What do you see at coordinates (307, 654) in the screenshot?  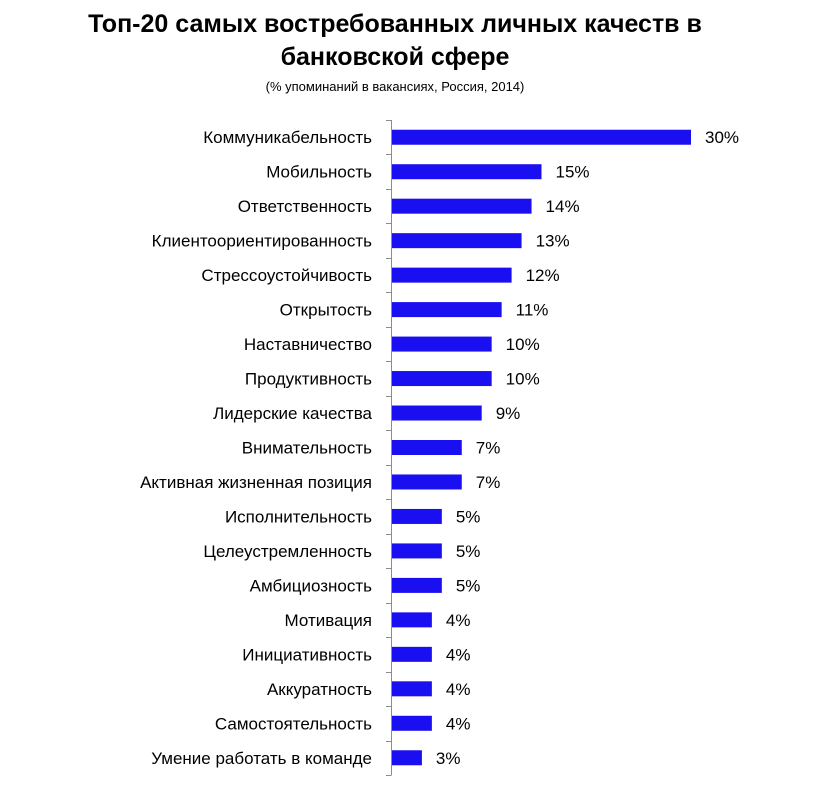 I see `category-label: Инициативность` at bounding box center [307, 654].